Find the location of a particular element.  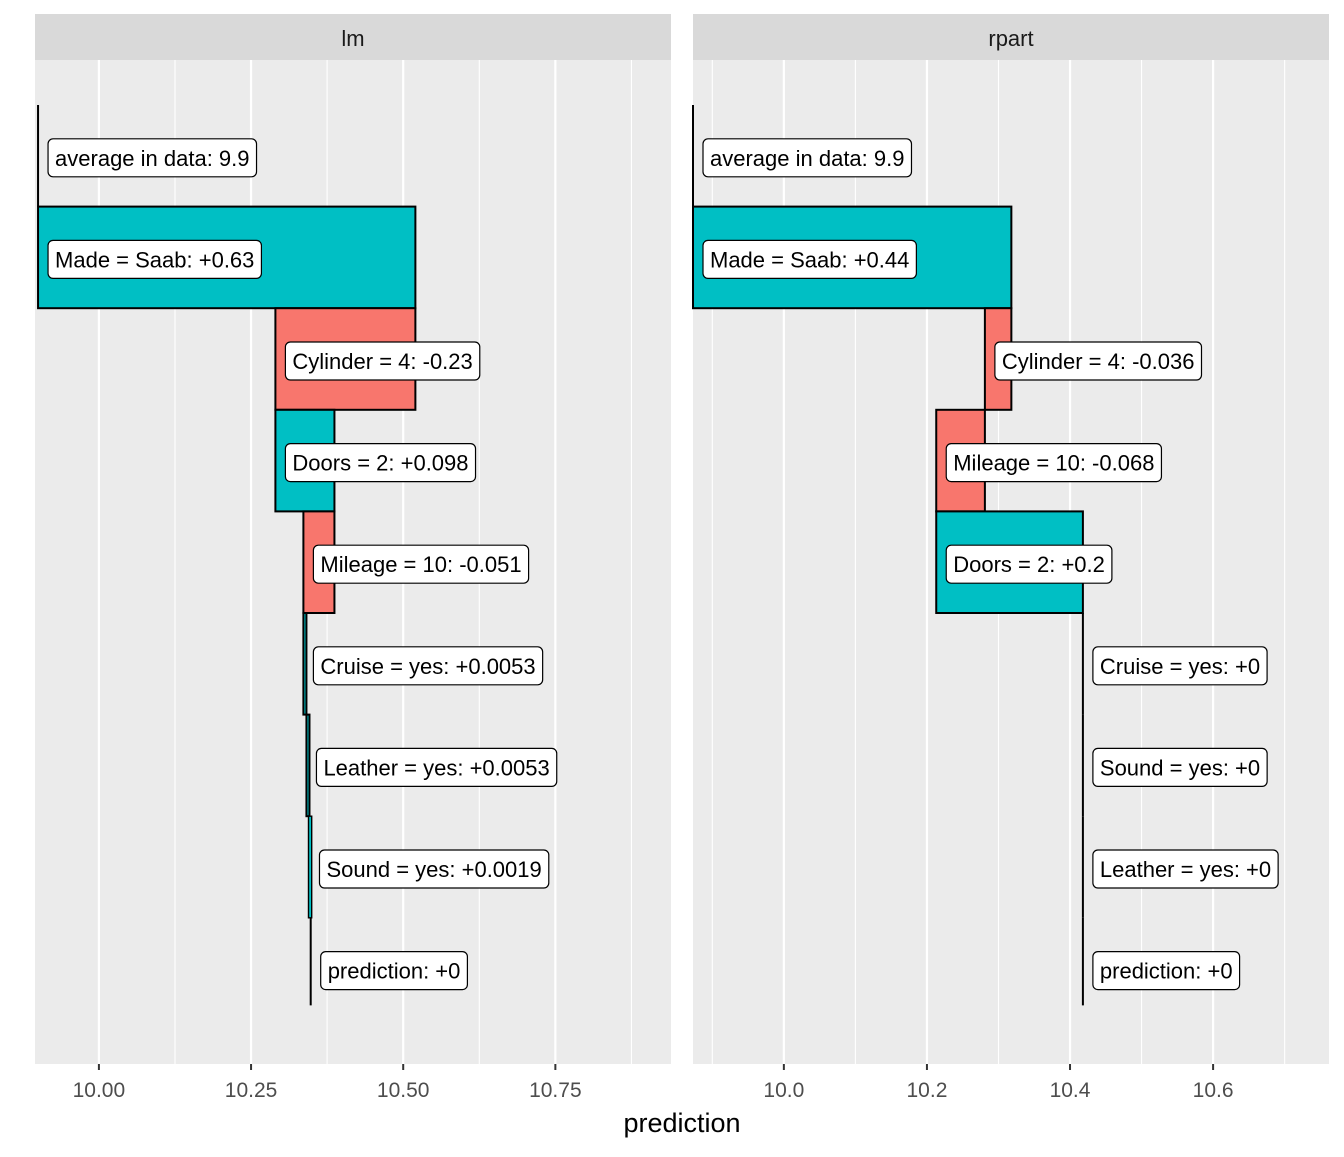

label-text: Leather = yes: +0.0053 is located at coordinates (436, 767).